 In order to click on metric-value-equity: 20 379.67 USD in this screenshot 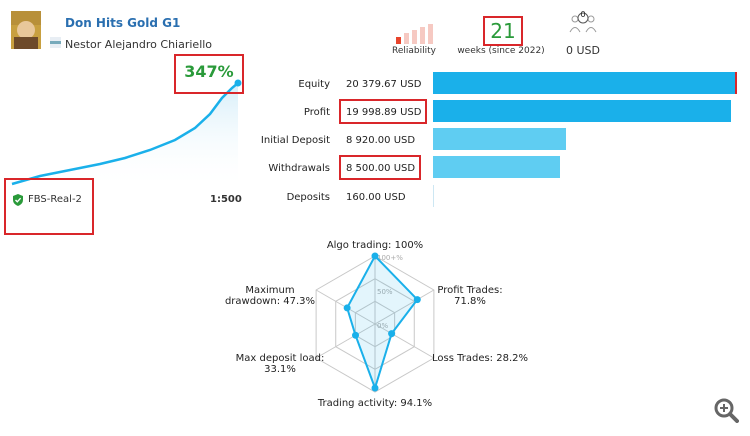, I will do `click(384, 84)`.